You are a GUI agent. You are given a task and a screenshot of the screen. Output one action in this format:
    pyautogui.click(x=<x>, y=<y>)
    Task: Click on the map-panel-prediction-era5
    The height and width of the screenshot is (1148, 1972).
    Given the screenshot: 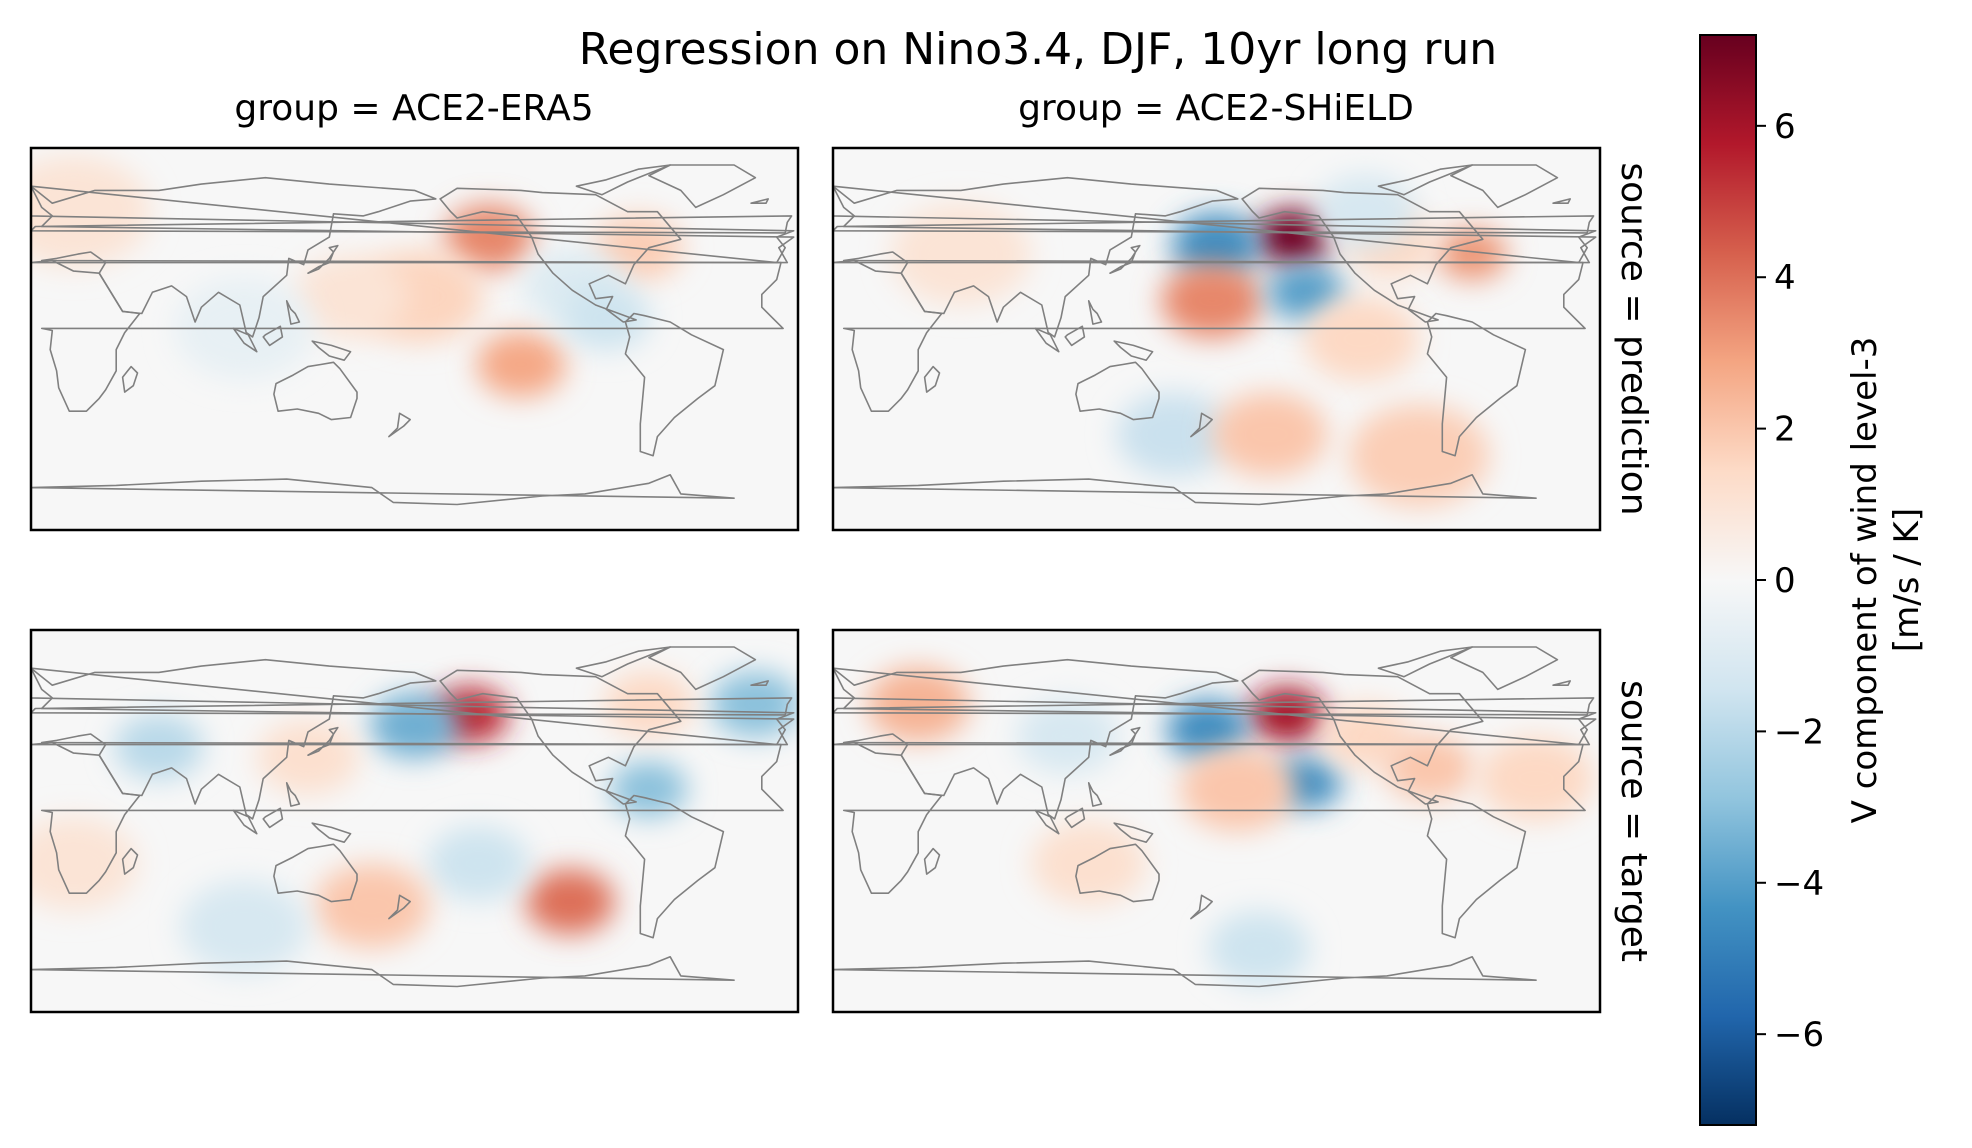 What is the action you would take?
    pyautogui.click(x=414, y=339)
    